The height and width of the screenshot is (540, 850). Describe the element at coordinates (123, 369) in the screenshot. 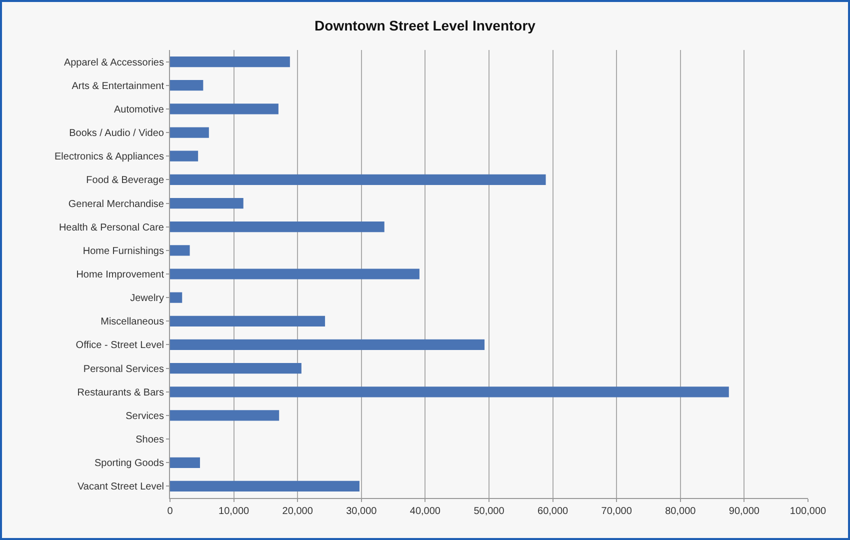

I see `y-tick-label: Personal Services` at that location.